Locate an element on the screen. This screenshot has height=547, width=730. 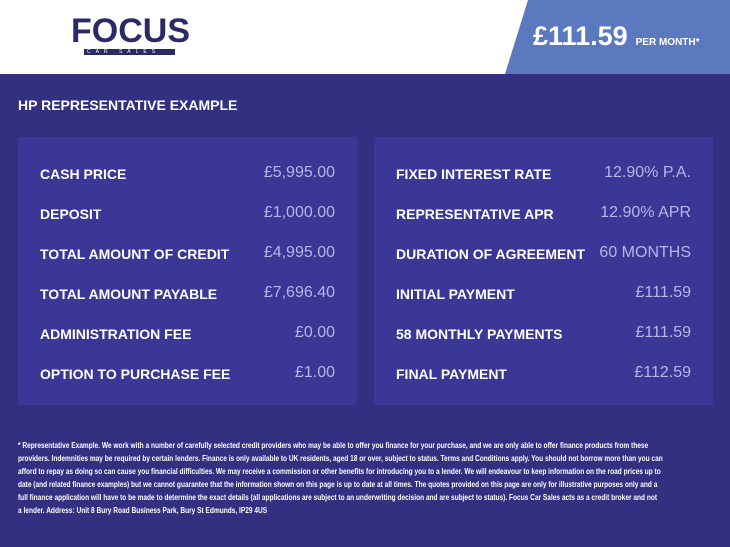
finance-value: 12.90% APR is located at coordinates (645, 212).